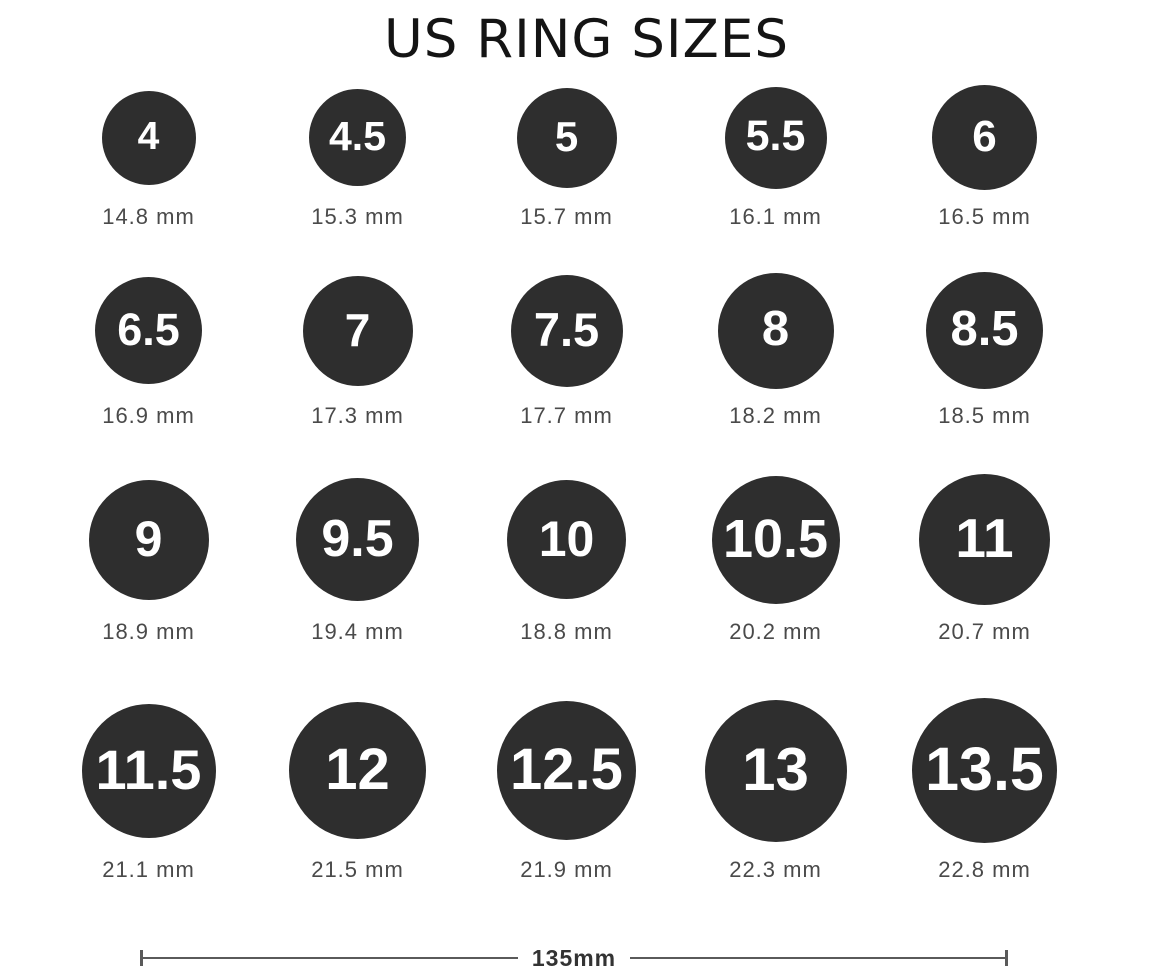 The height and width of the screenshot is (980, 1173). Describe the element at coordinates (817, 958) in the screenshot. I see `scale-right-line` at that location.